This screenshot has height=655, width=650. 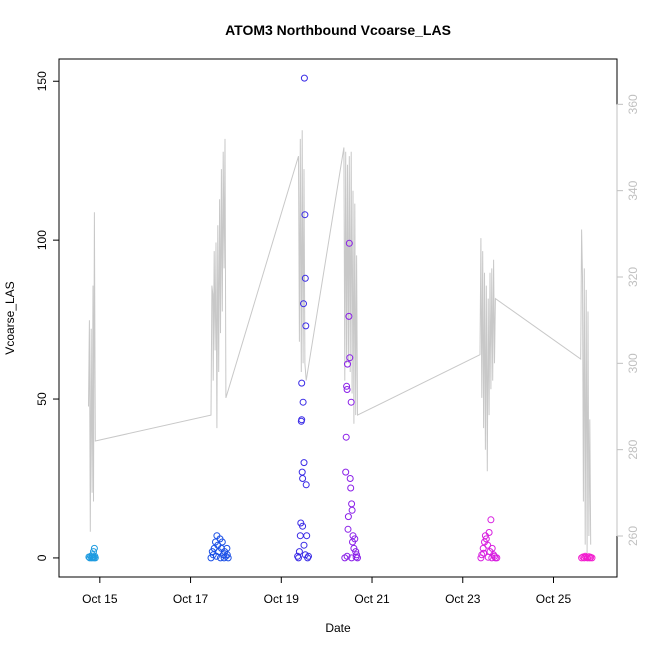 I want to click on right-y-tick-label: 280, so click(x=633, y=449).